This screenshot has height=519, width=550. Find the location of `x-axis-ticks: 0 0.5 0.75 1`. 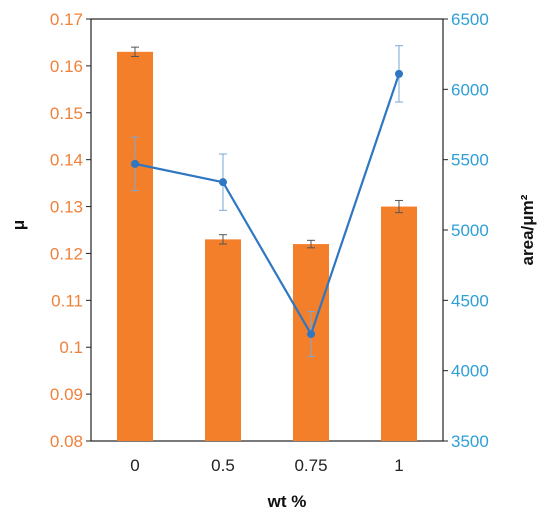

x-axis-ticks: 0 0.5 0.75 1 is located at coordinates (266, 465).